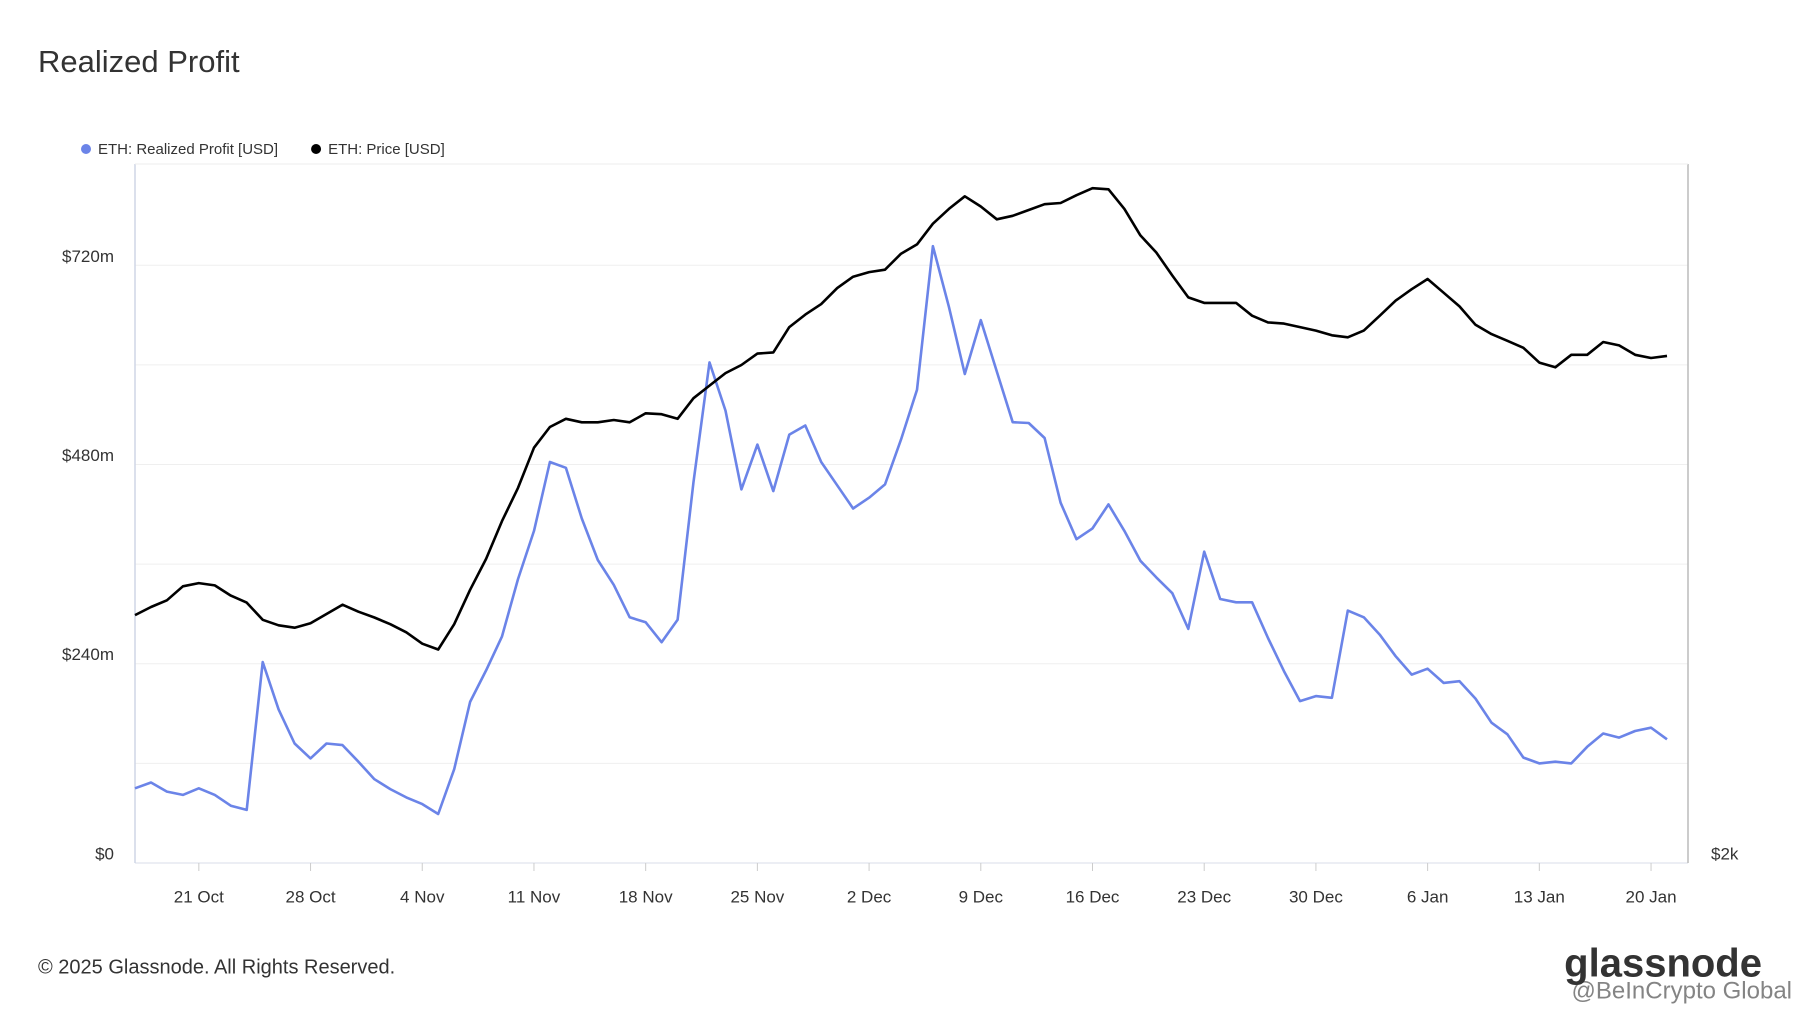  What do you see at coordinates (310, 896) in the screenshot?
I see `x-tick-label: 28 Oct` at bounding box center [310, 896].